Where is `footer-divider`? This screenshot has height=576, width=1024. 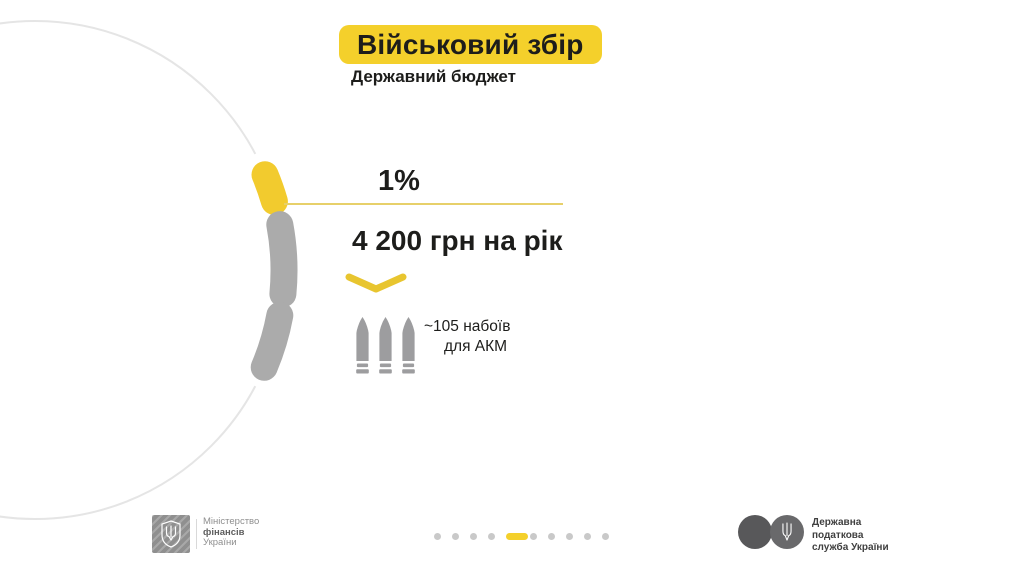 footer-divider is located at coordinates (196, 534).